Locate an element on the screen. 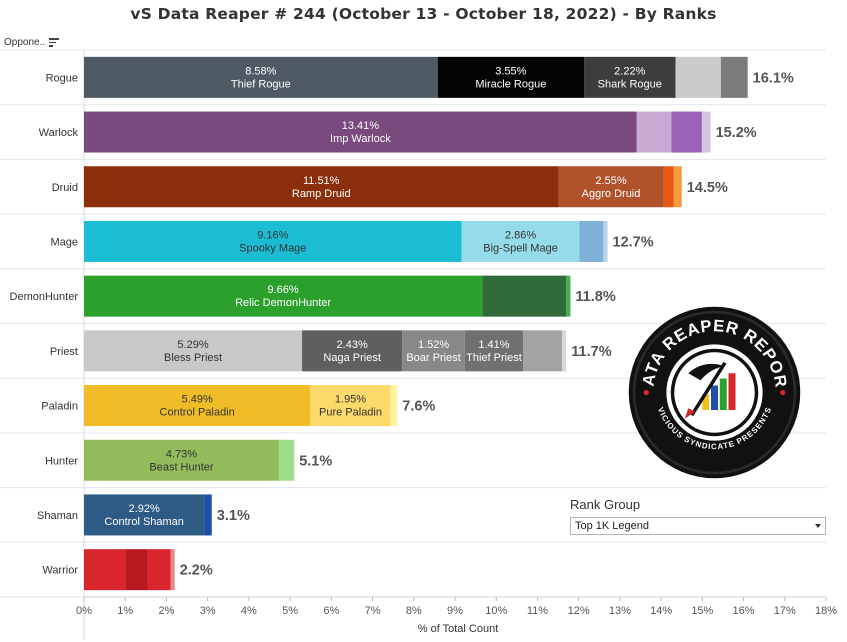 Image resolution: width=847 pixels, height=642 pixels. segment-value-label: 4.73% is located at coordinates (181, 454).